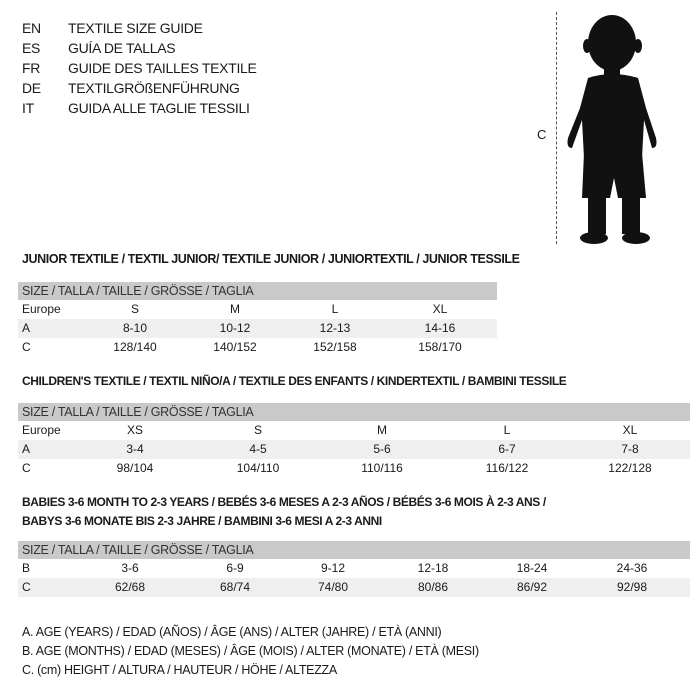  I want to click on table-cell: 104/110, so click(258, 468).